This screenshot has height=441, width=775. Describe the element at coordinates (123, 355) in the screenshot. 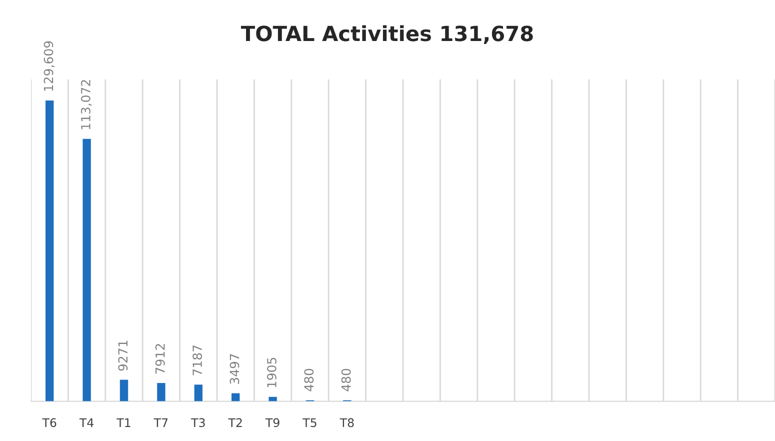

I see `data-label: 9271` at that location.